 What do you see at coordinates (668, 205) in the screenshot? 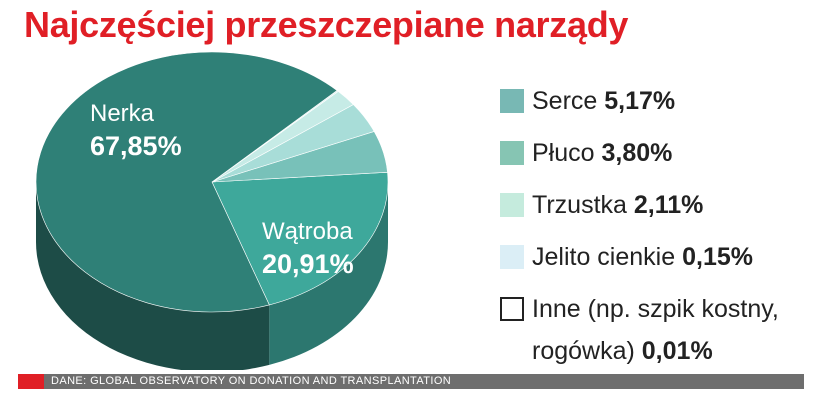
I see `legend-value-trzustka: 2,11%` at bounding box center [668, 205].